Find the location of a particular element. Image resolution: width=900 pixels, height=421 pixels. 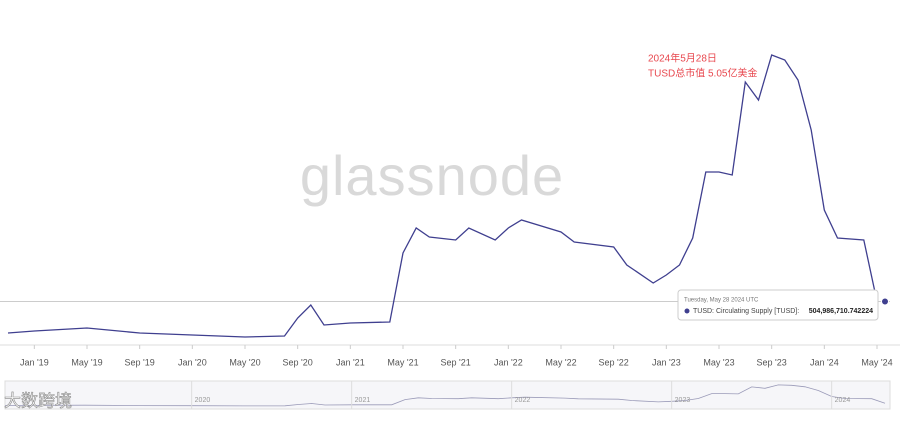

logo: 大数跨境 is located at coordinates (38, 400).